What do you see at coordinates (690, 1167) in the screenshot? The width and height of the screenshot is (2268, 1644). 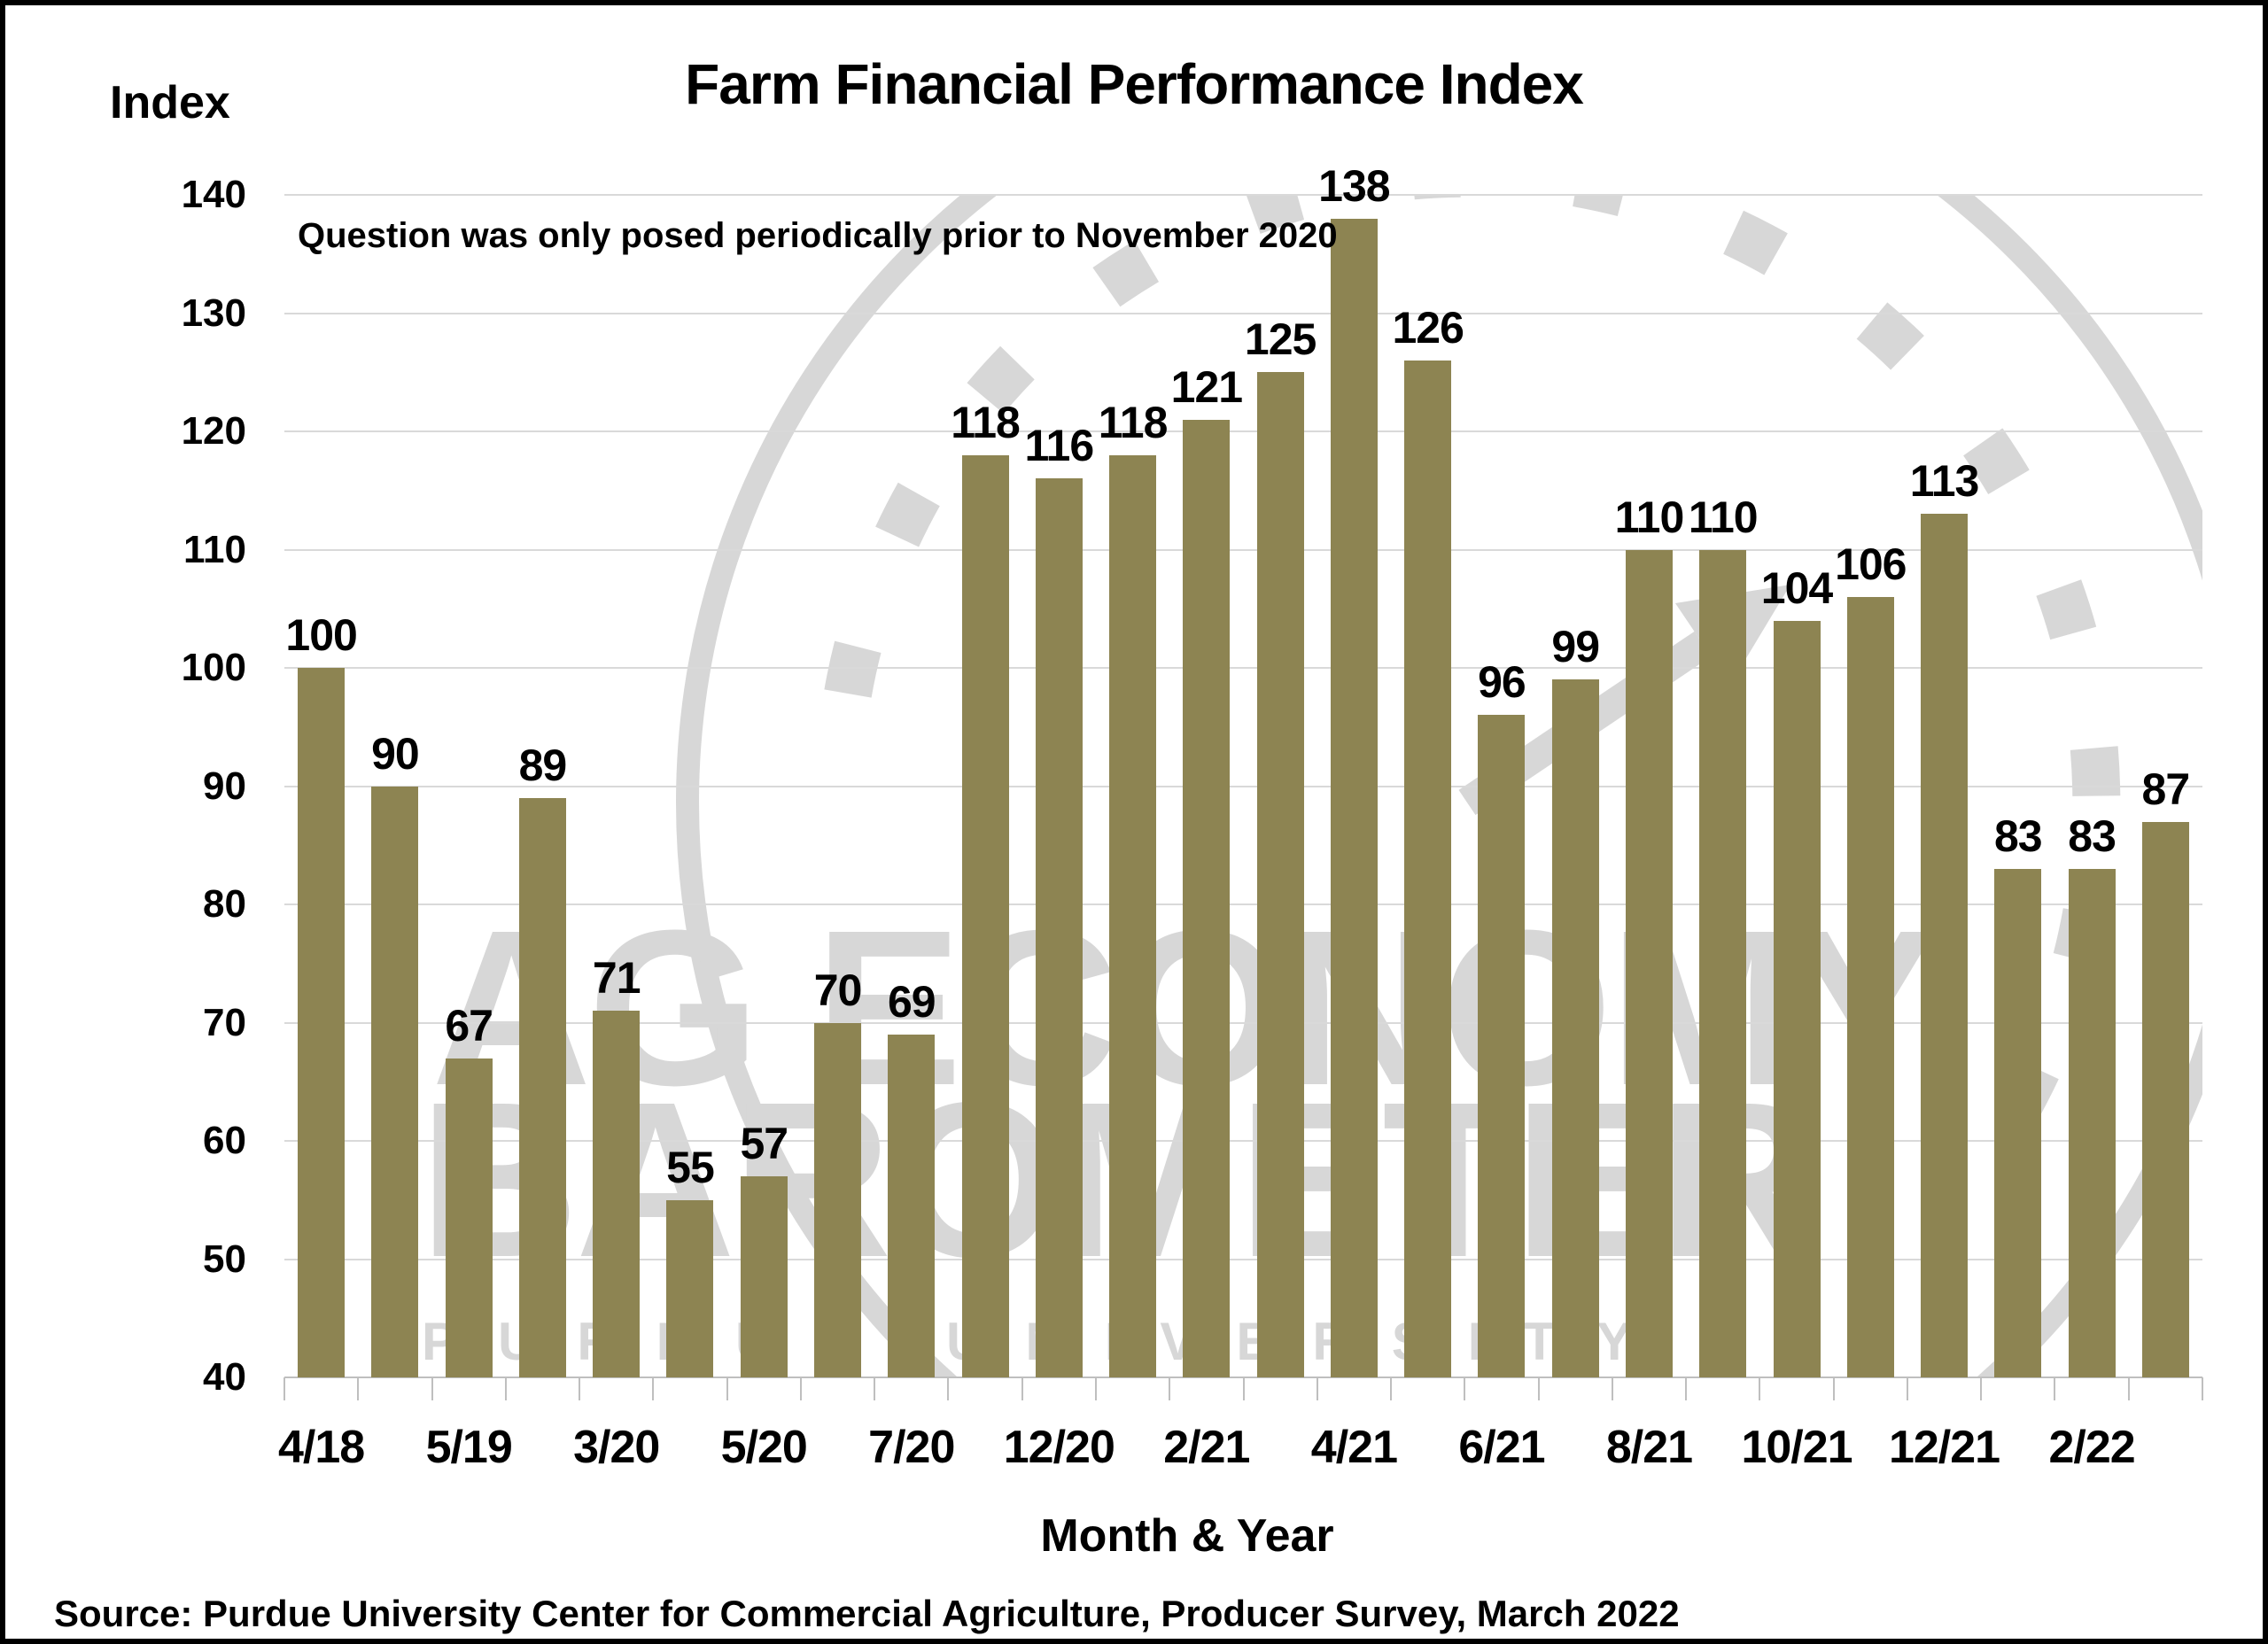 I see `bar-value-label-5: 55` at bounding box center [690, 1167].